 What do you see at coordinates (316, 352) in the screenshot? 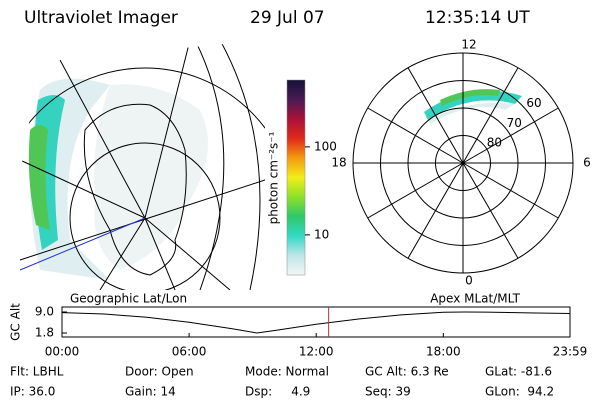
I see `x-tick-label: 12:00` at bounding box center [316, 352].